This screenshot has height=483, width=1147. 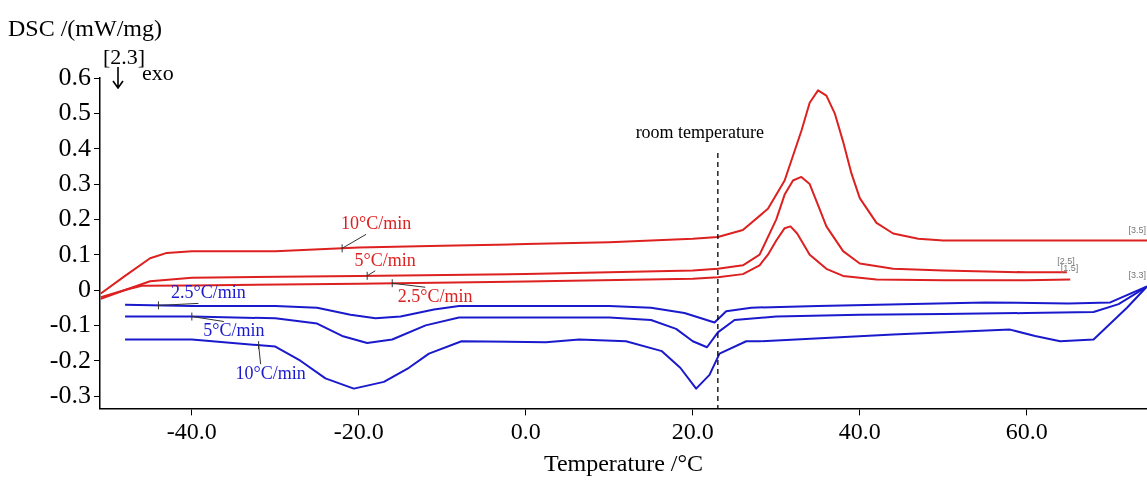 What do you see at coordinates (1137, 275) in the screenshot?
I see `annotation: [3.3]` at bounding box center [1137, 275].